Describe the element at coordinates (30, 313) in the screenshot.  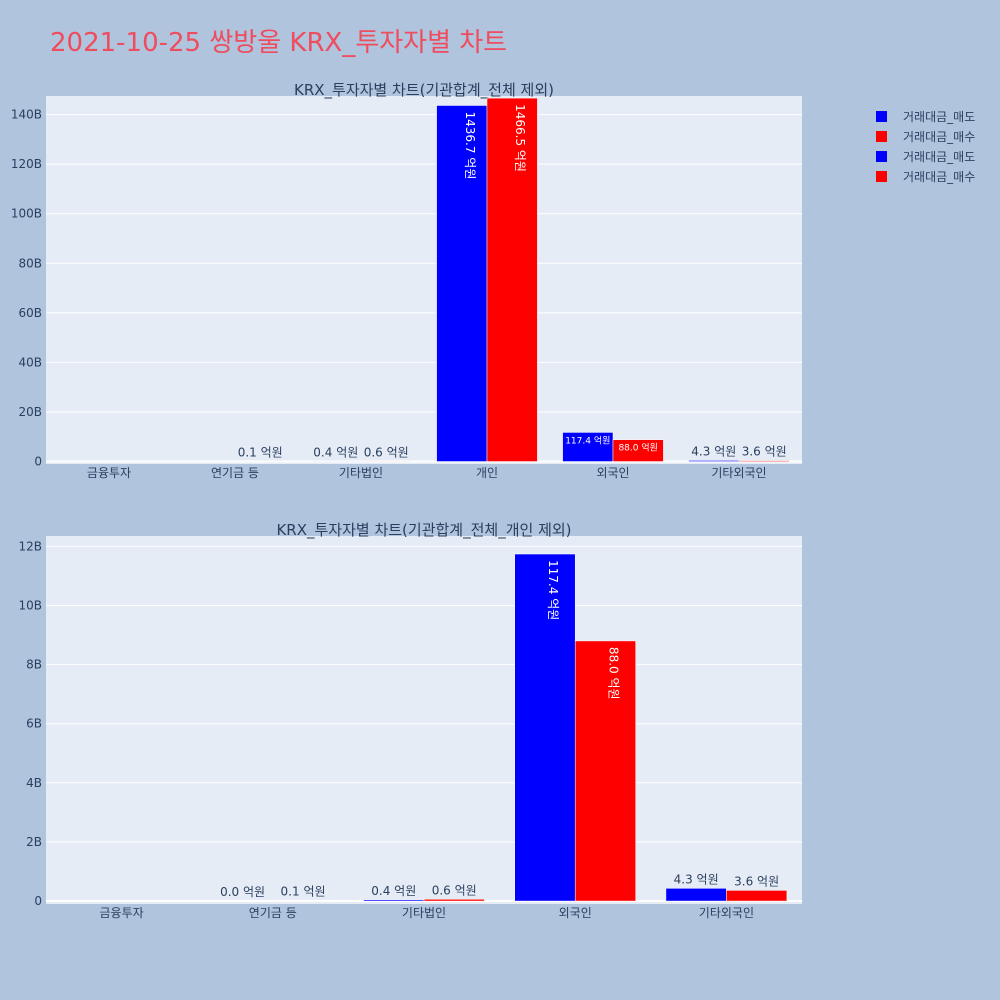
I see `y-tick-label: 60B` at that location.